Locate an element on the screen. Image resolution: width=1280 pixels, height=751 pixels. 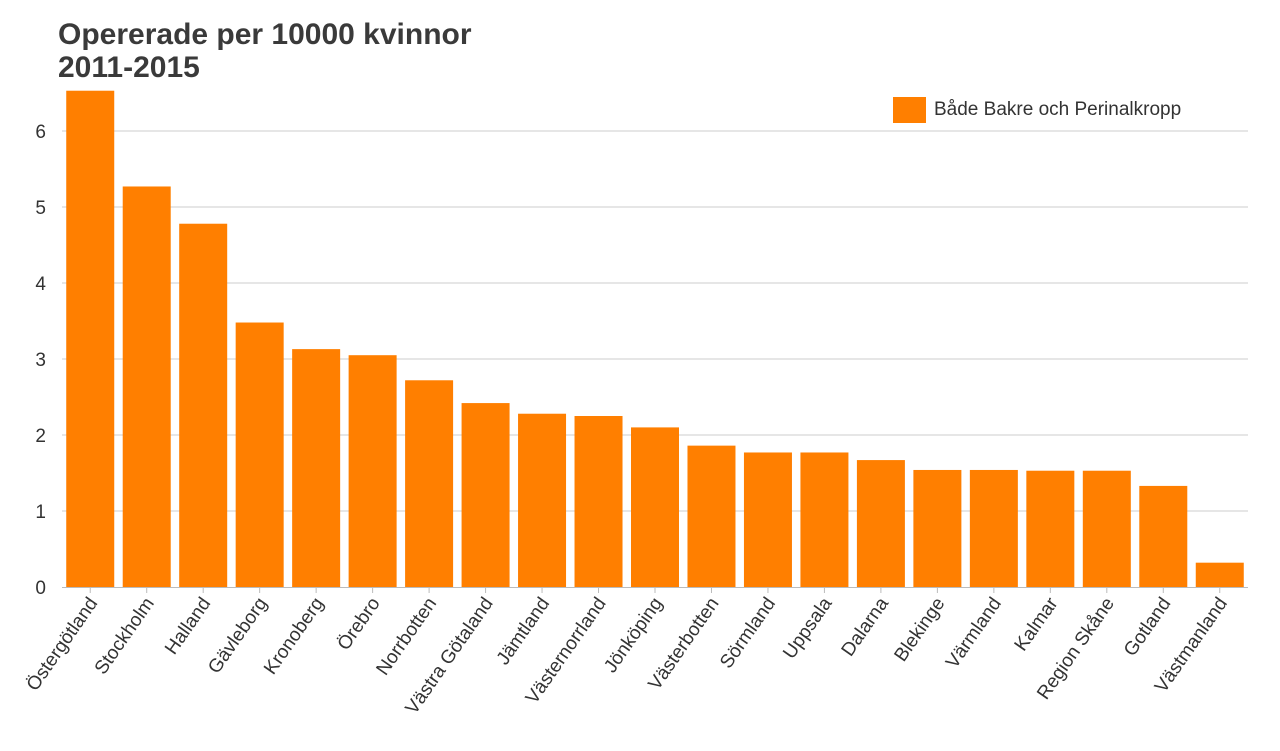
x-tick-label: Östergötland is located at coordinates (63, 644).